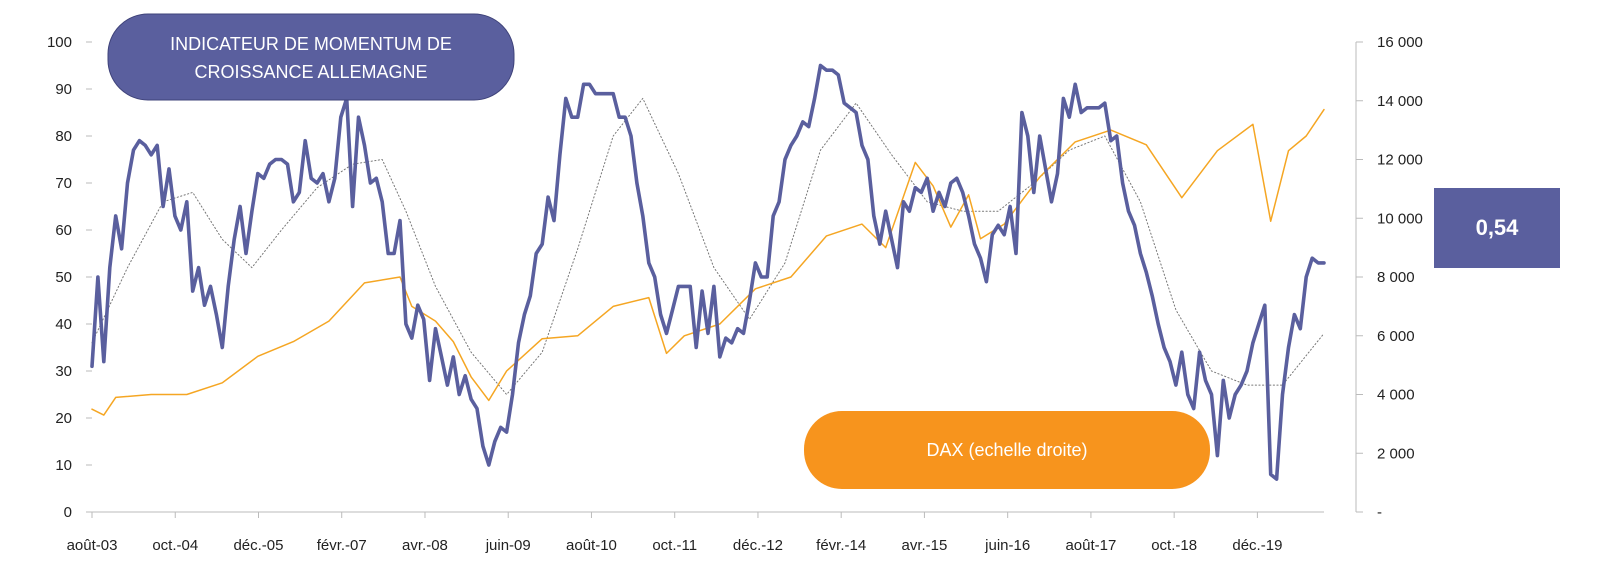 The height and width of the screenshot is (571, 1600). What do you see at coordinates (1396, 336) in the screenshot?
I see `y-right-tick-label: 6 000` at bounding box center [1396, 336].